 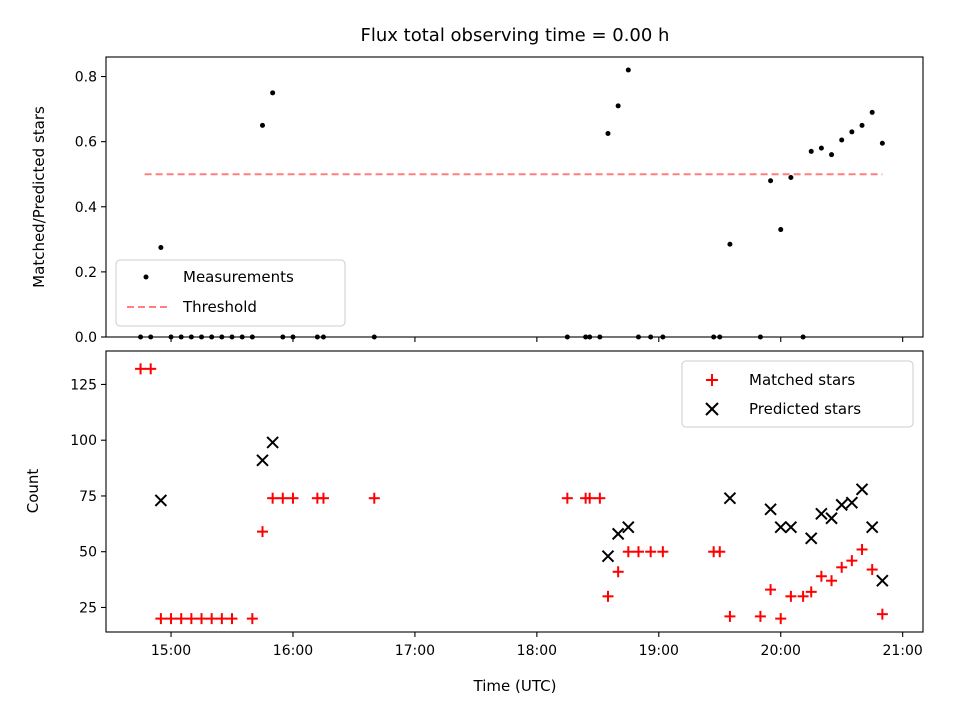 I want to click on top-y-axis-label: Matched/Predicted stars, so click(x=39, y=197).